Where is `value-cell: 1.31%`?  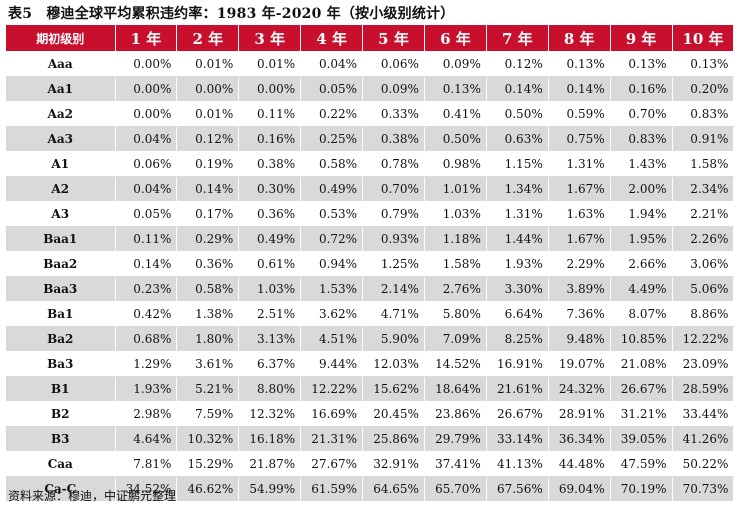 value-cell: 1.31% is located at coordinates (517, 214).